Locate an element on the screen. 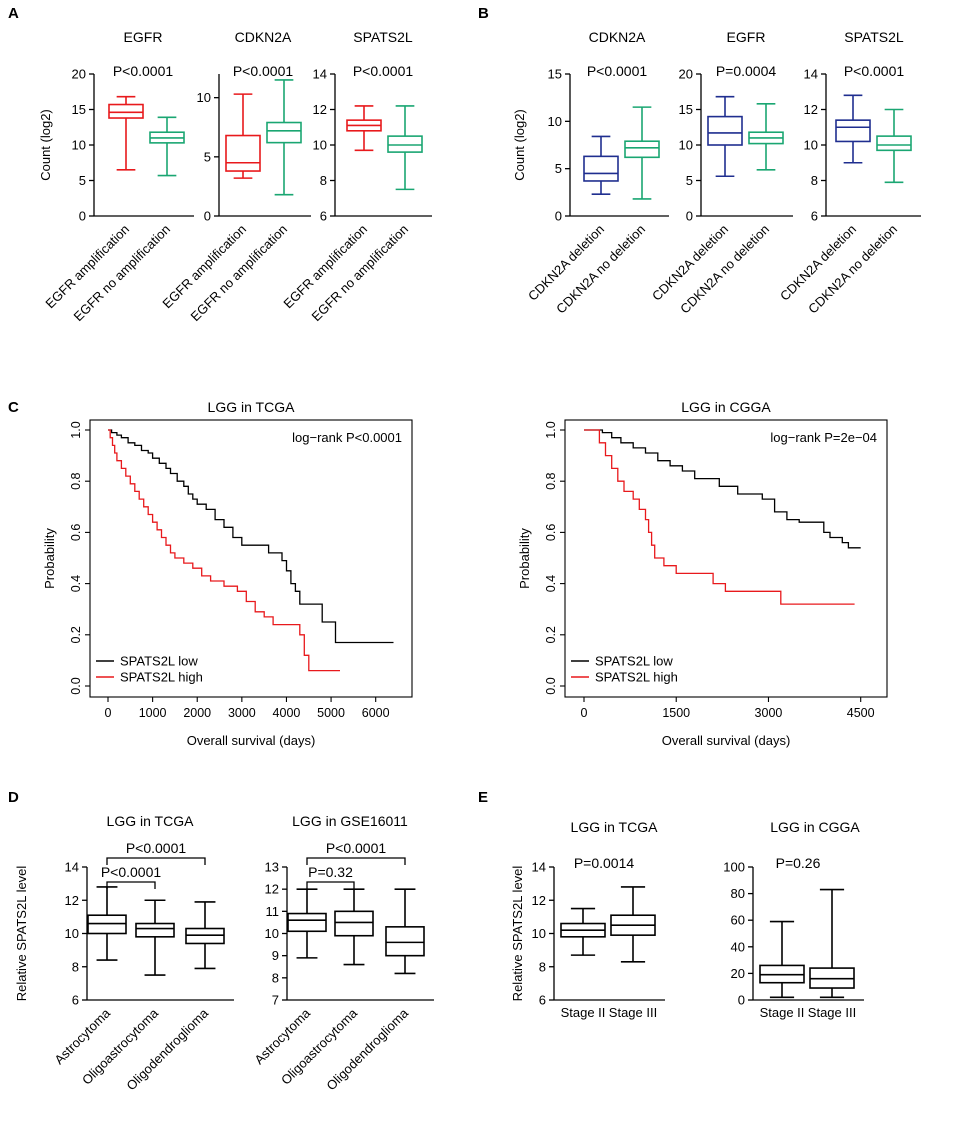  chart-3-y-tick-label-3: 15 is located at coordinates (555, 74).